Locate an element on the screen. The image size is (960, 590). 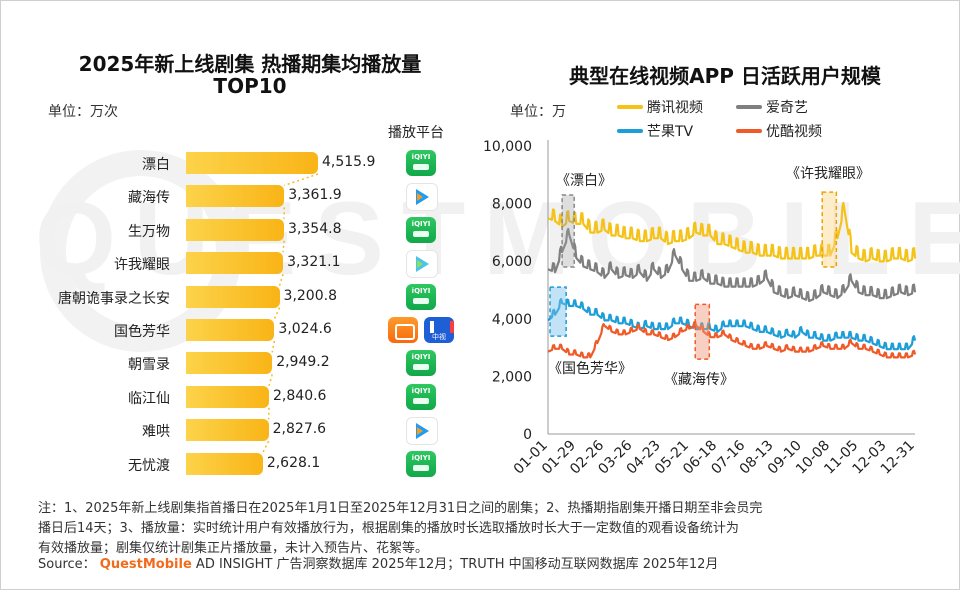
annotation-label: 《国色芳华》 is located at coordinates (590, 368).